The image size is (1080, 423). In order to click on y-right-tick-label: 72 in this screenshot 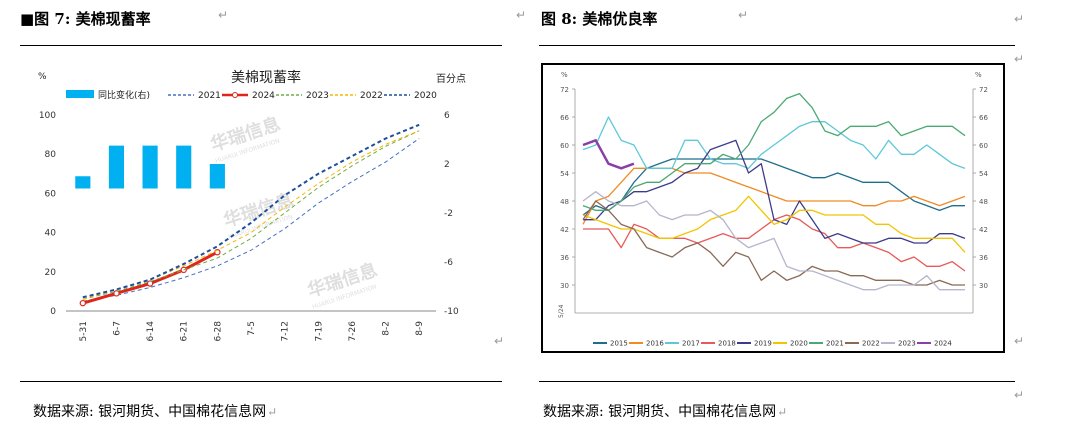, I will do `click(983, 90)`.